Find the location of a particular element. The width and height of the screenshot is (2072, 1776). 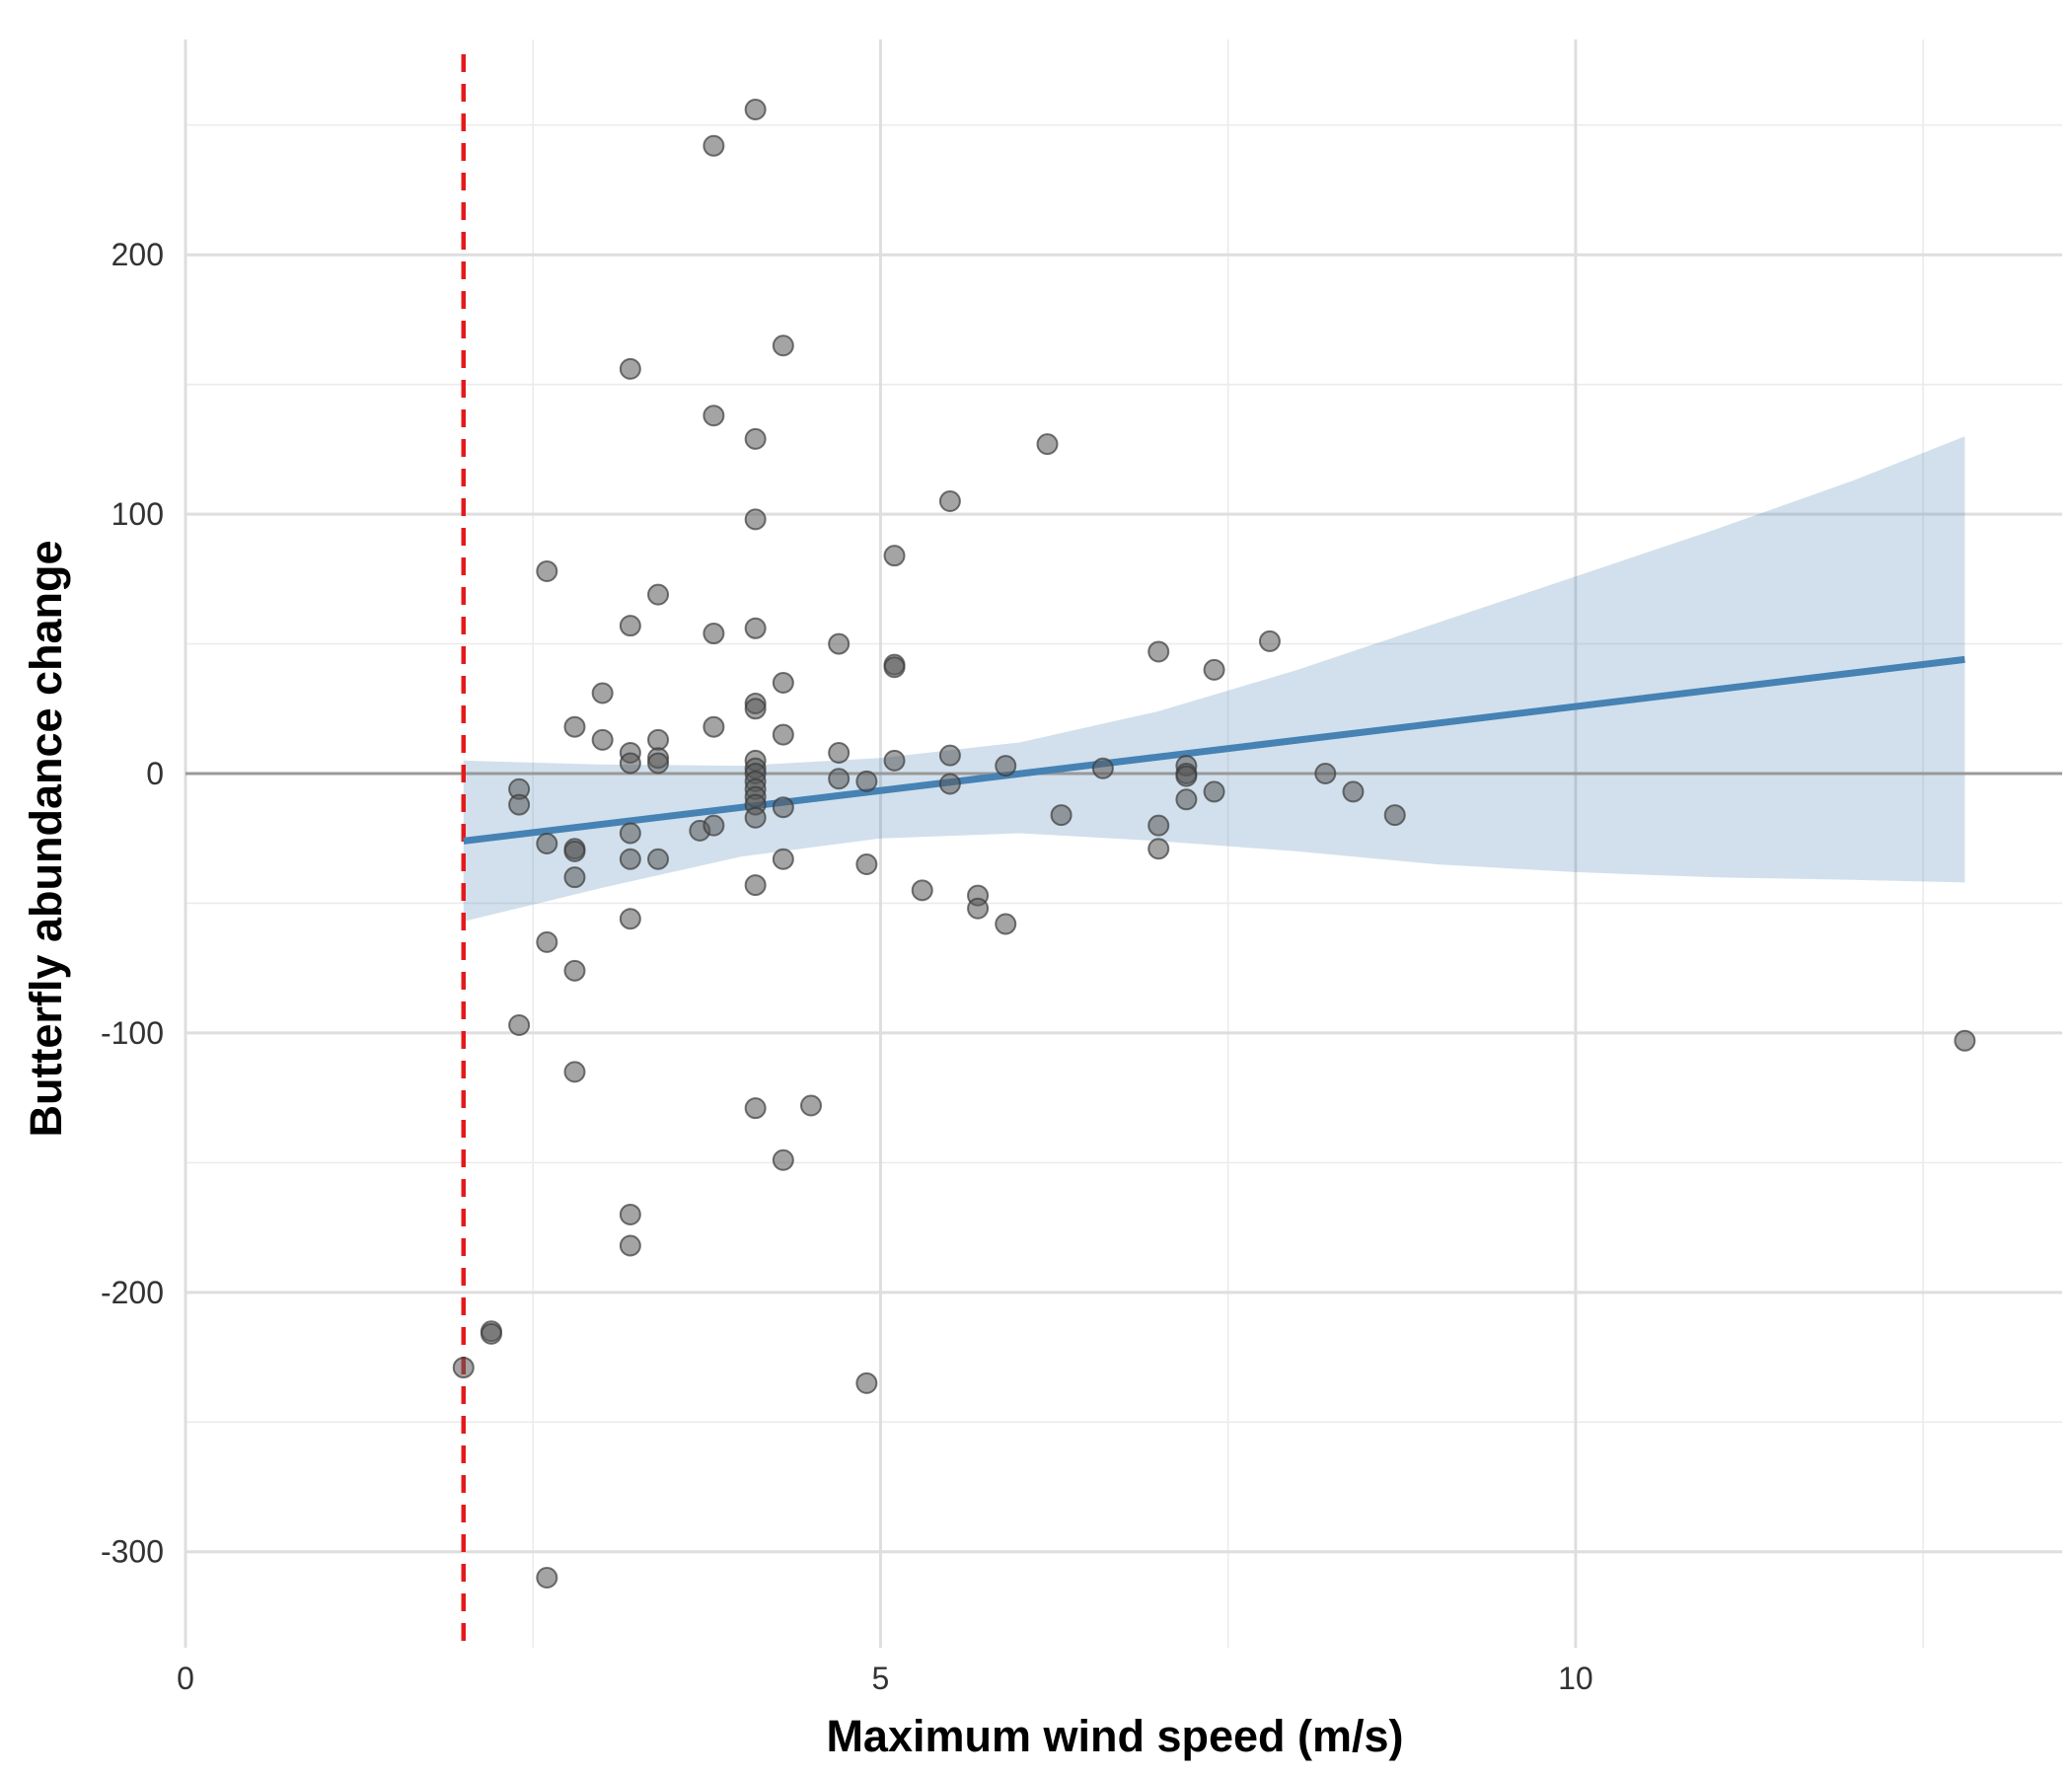

y-tick-label: 0 is located at coordinates (155, 774).